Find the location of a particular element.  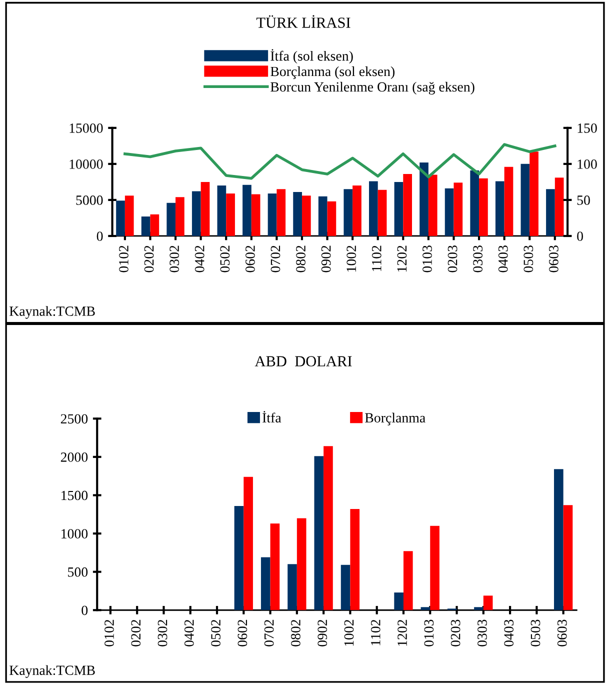

y2-tick-label: 0 is located at coordinates (580, 236).